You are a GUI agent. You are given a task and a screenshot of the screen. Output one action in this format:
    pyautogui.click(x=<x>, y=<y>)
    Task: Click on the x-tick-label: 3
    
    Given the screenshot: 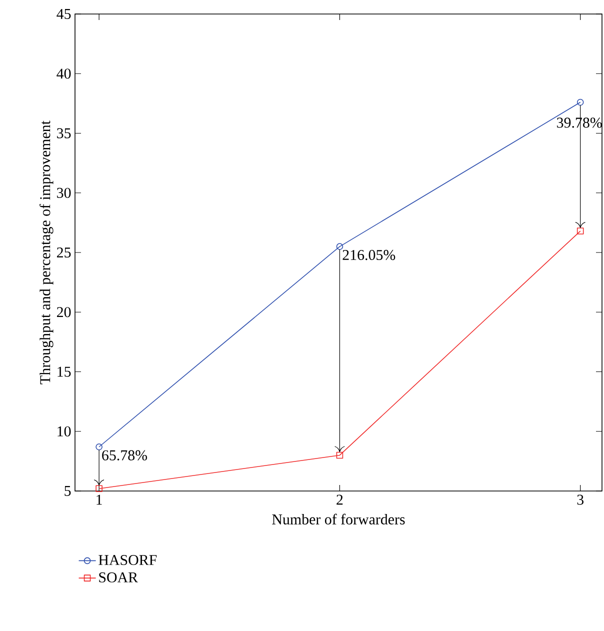 What is the action you would take?
    pyautogui.click(x=580, y=499)
    